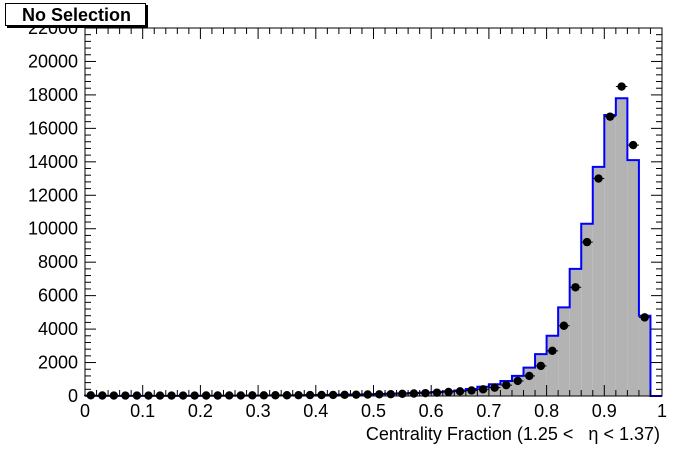  Describe the element at coordinates (431, 411) in the screenshot. I see `x-tick-label: 0.6` at that location.